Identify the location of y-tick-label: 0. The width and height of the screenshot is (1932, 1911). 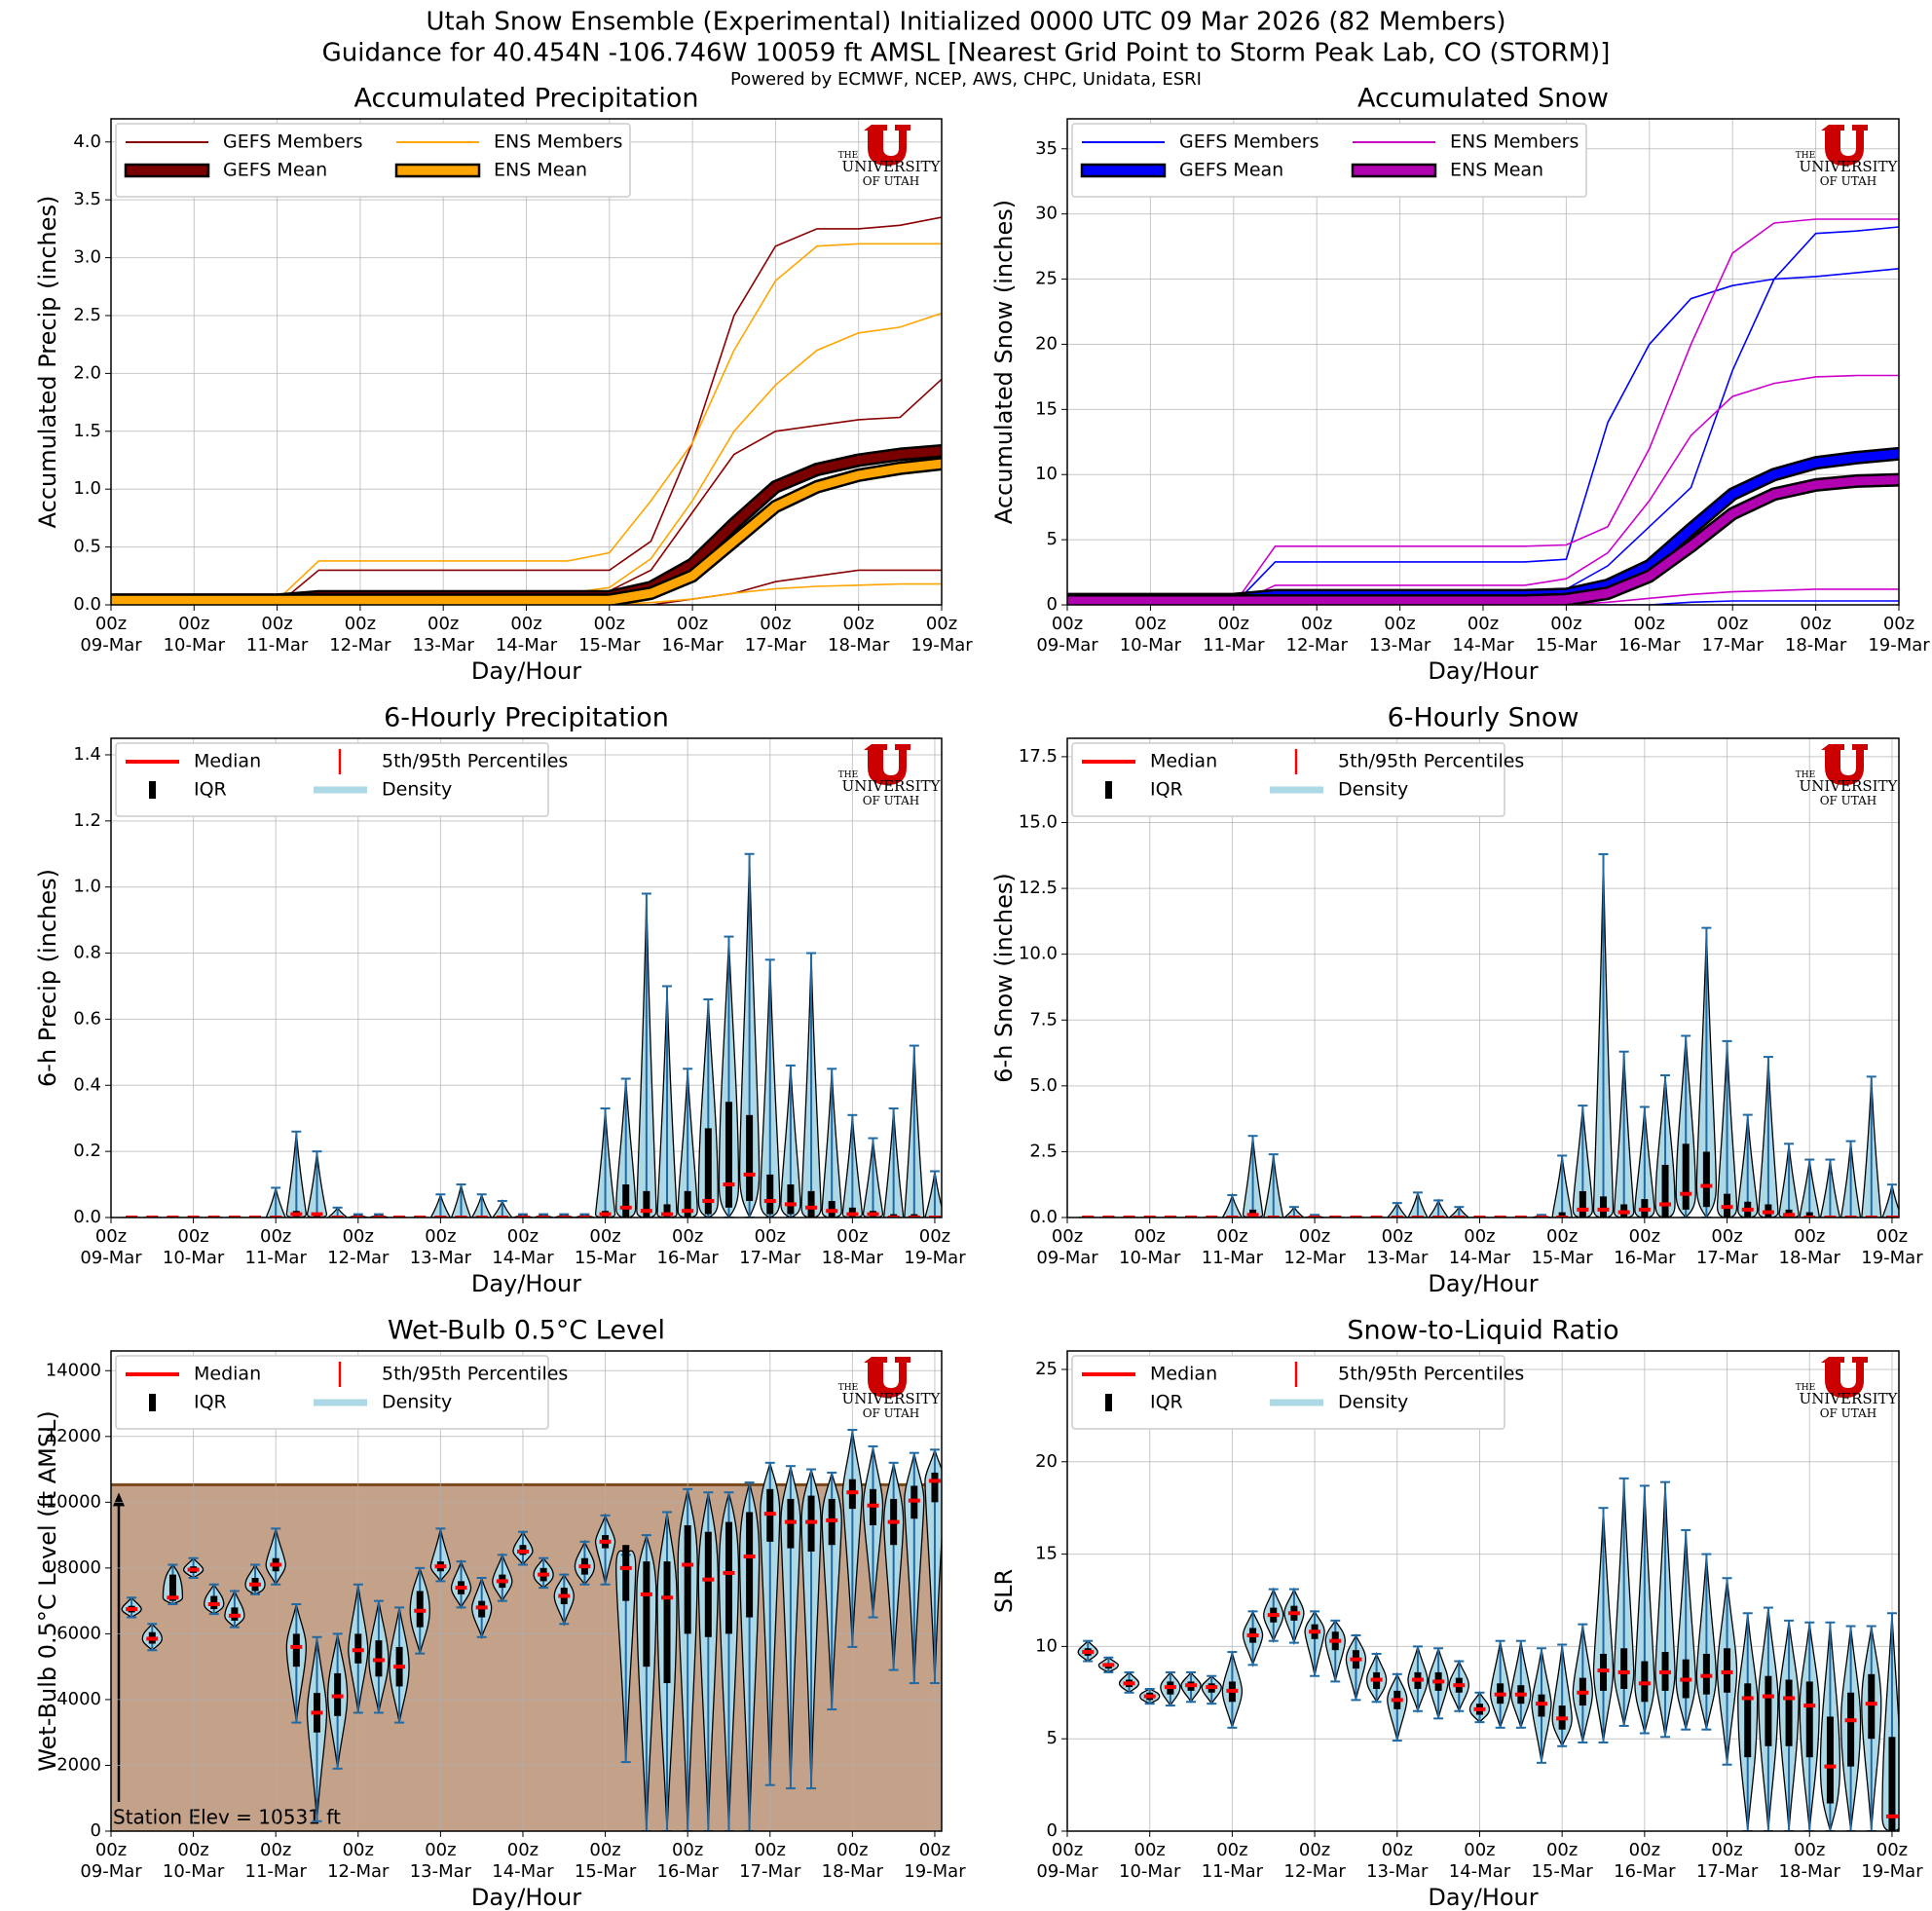
(1052, 1831).